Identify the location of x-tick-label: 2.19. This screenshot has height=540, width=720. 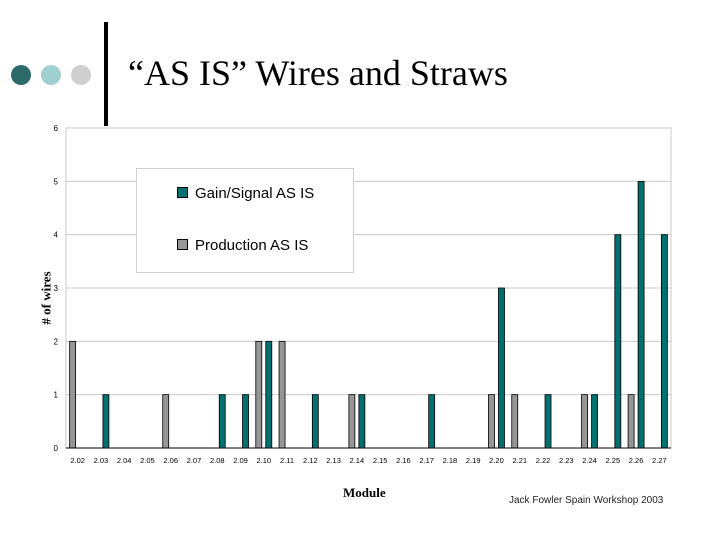
(473, 460).